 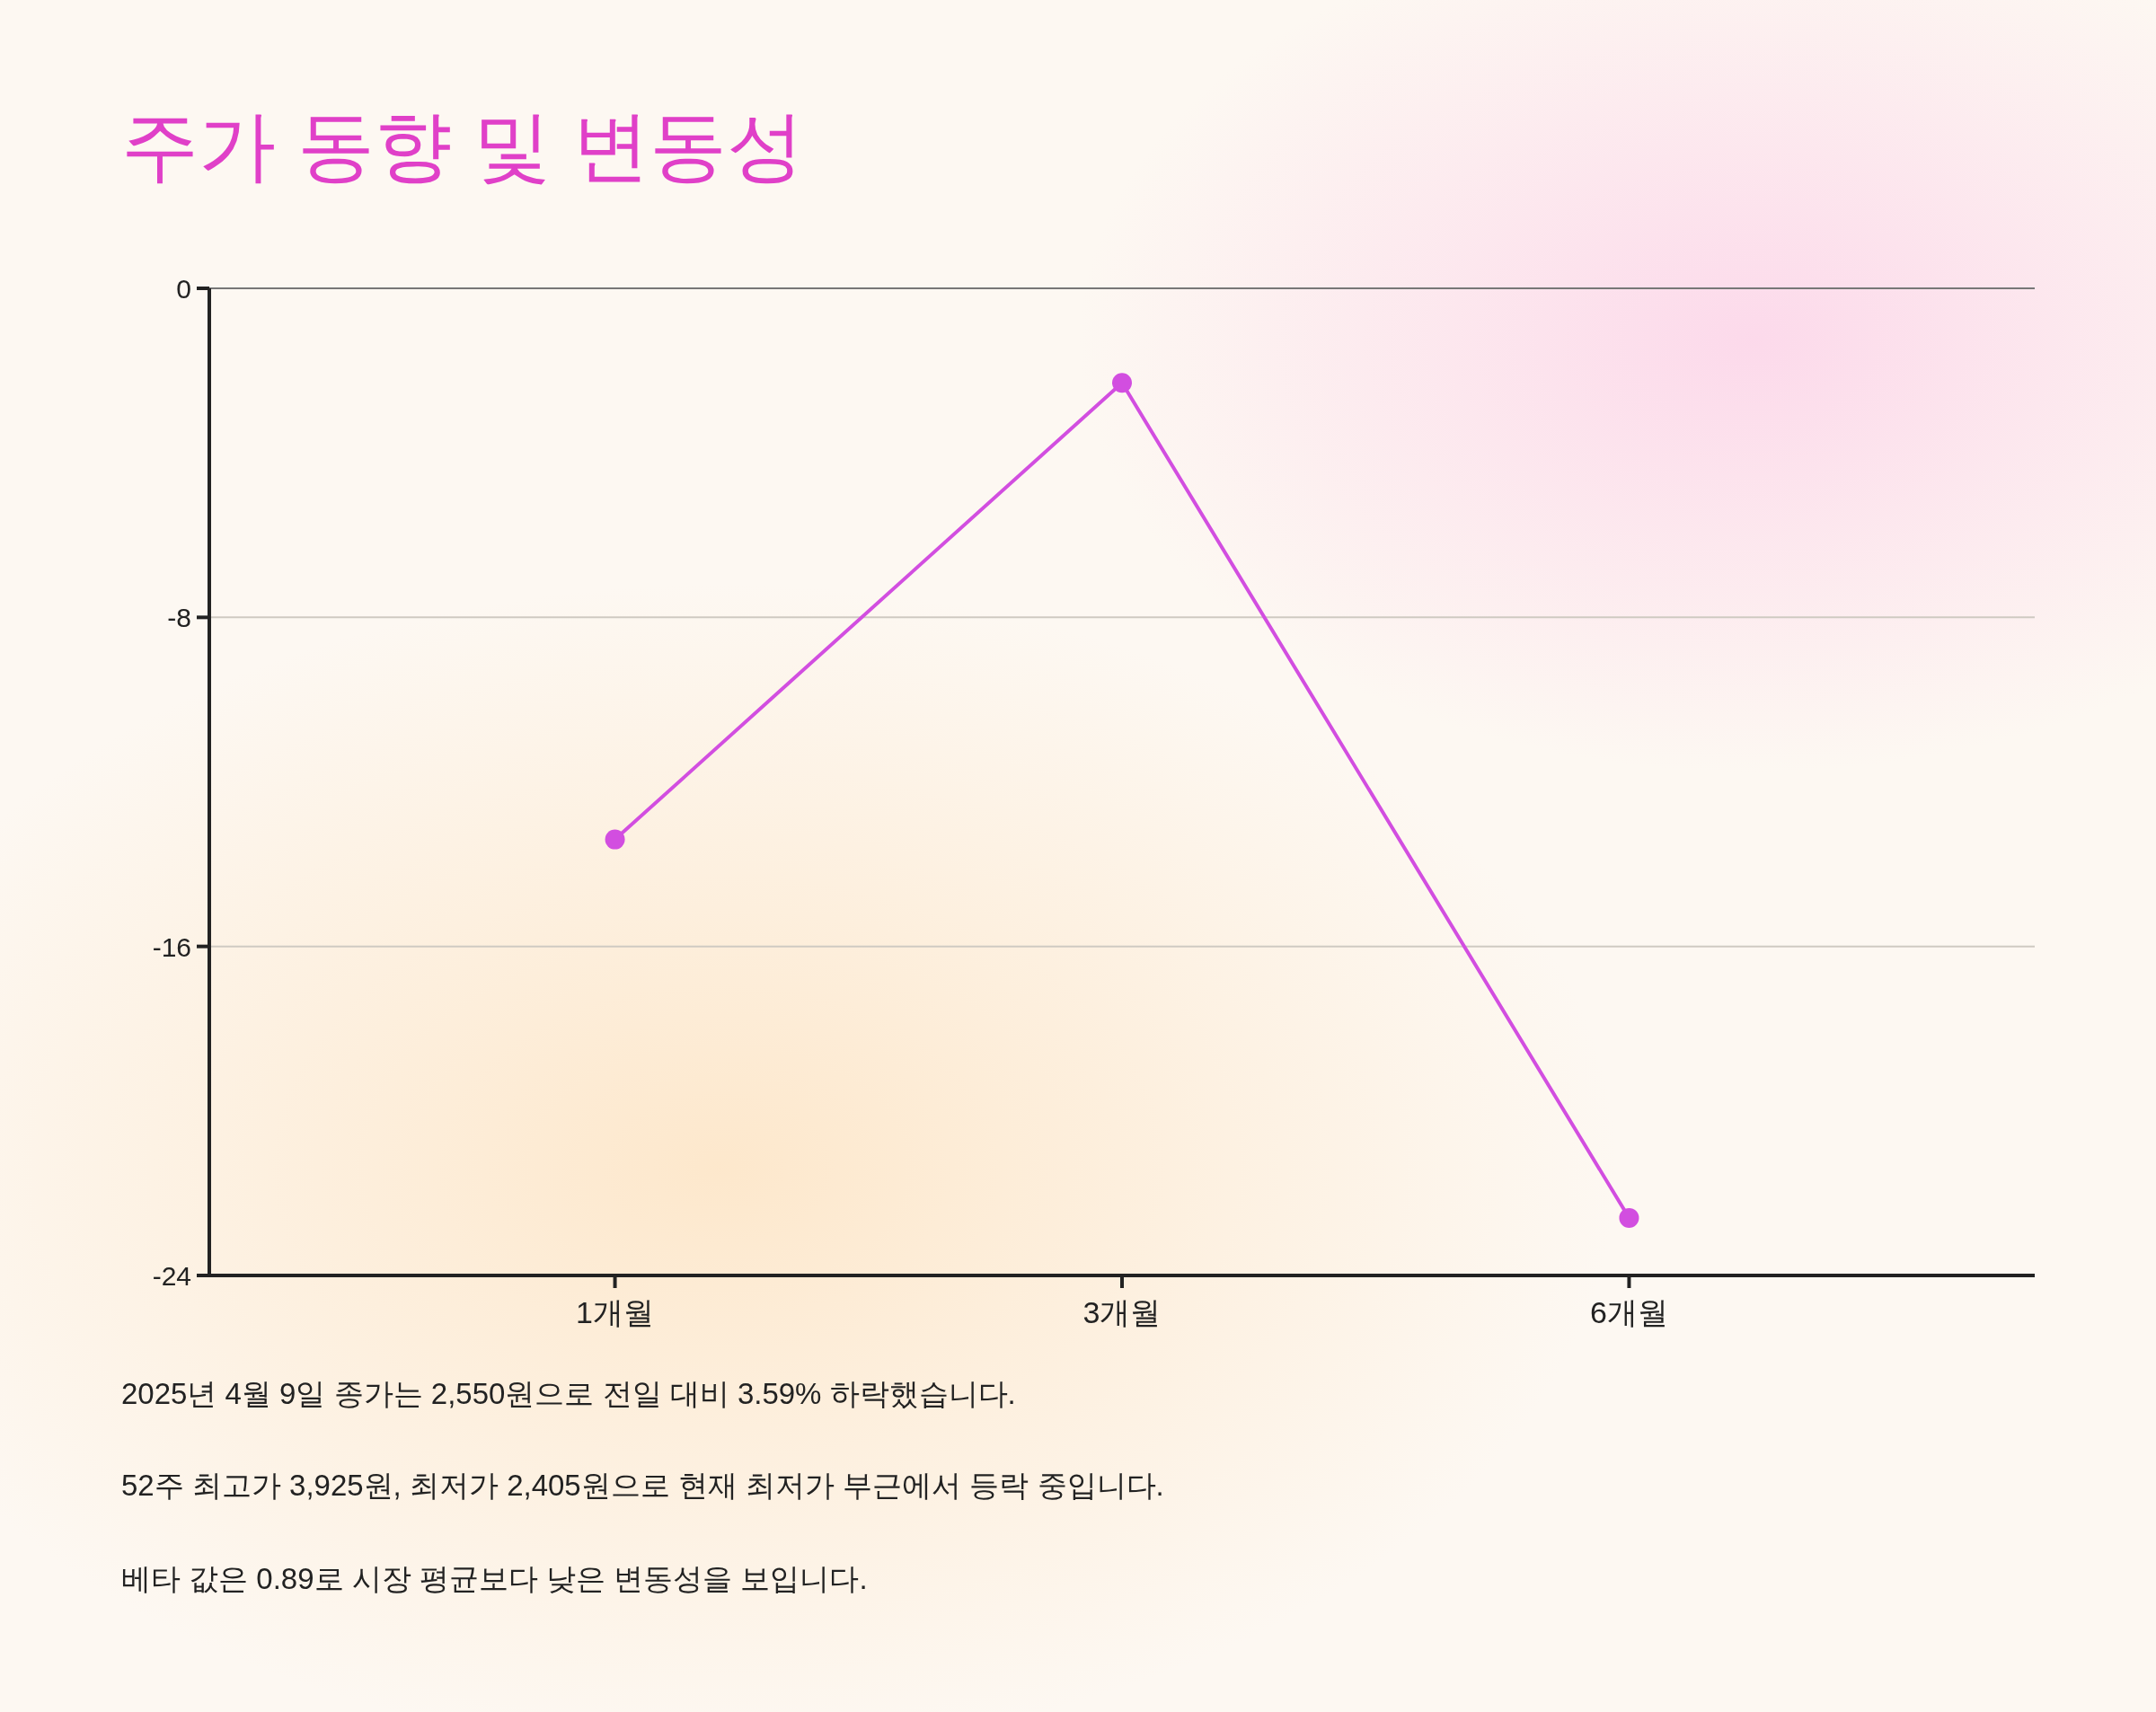 I want to click on x-tick-label: 3개월, so click(x=1122, y=1312).